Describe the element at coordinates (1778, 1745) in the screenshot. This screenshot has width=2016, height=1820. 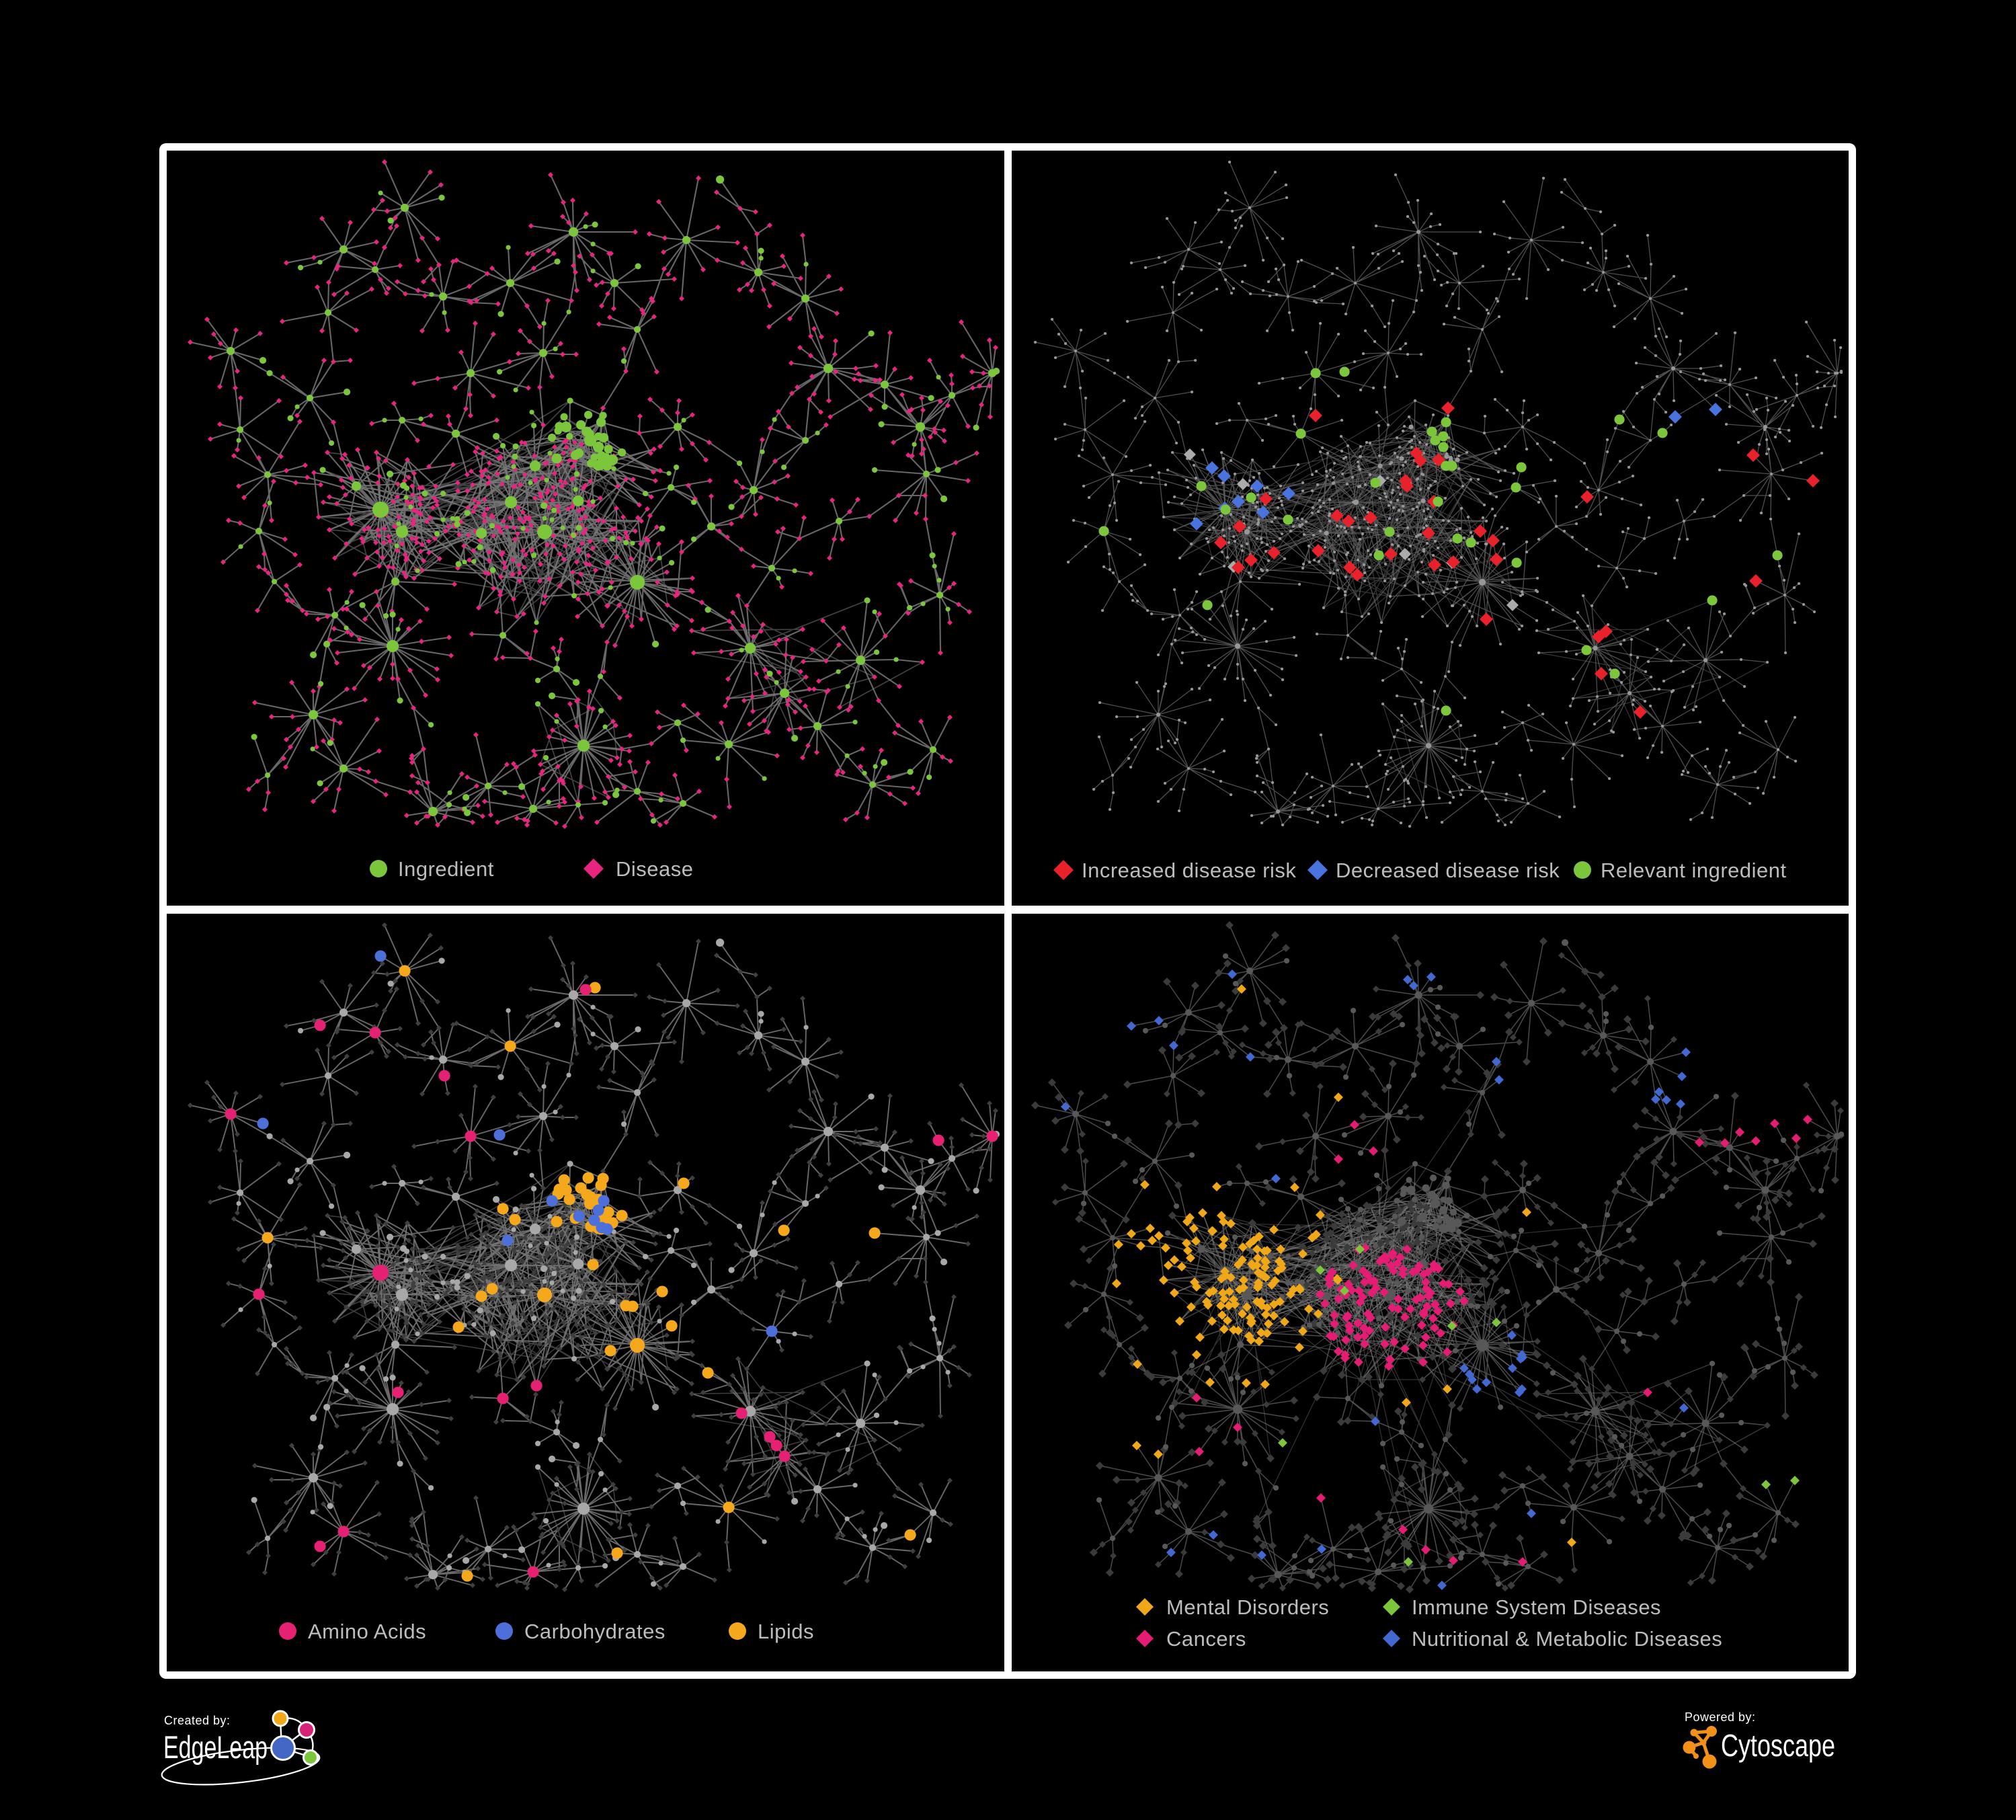
I see `svg-text: Cytoscape` at that location.